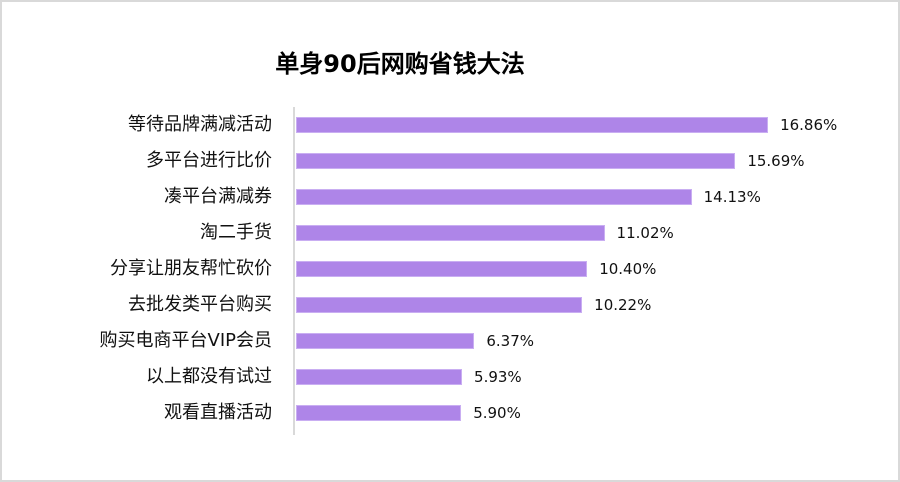 This screenshot has width=900, height=482. I want to click on category-label: 观看直播活动, so click(218, 412).